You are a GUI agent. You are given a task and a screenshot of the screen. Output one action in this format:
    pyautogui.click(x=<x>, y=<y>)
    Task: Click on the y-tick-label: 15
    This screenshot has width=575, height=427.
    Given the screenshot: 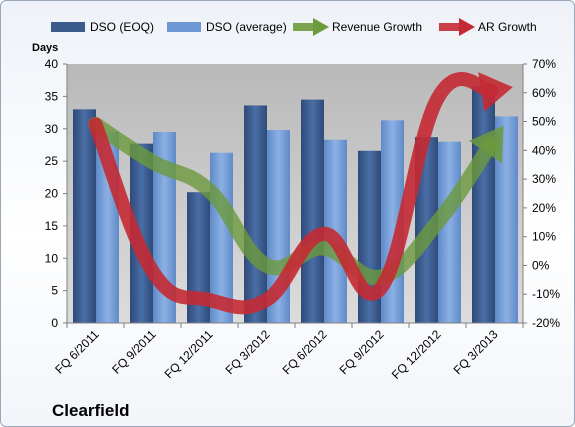 What is the action you would take?
    pyautogui.click(x=52, y=226)
    